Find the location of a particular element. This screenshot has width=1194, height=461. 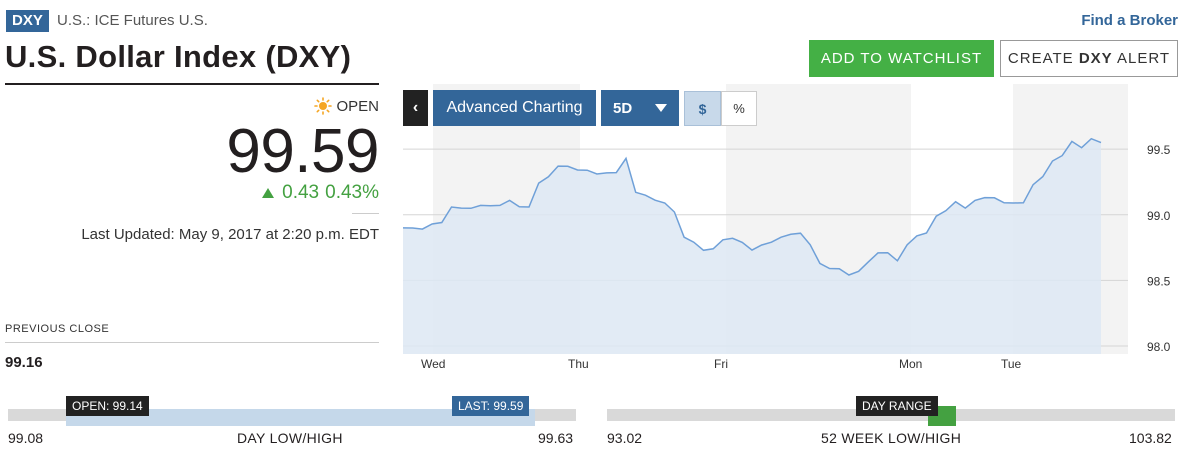

x-axis: Wed Thu Fri Mon Tue is located at coordinates (721, 364).